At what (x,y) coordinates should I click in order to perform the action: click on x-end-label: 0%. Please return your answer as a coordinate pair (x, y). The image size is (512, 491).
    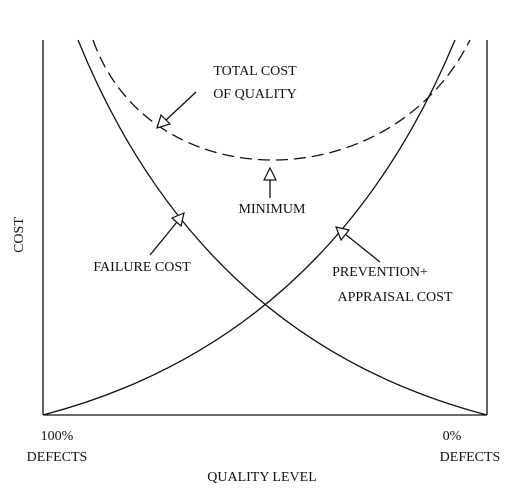
    Looking at the image, I should click on (452, 436).